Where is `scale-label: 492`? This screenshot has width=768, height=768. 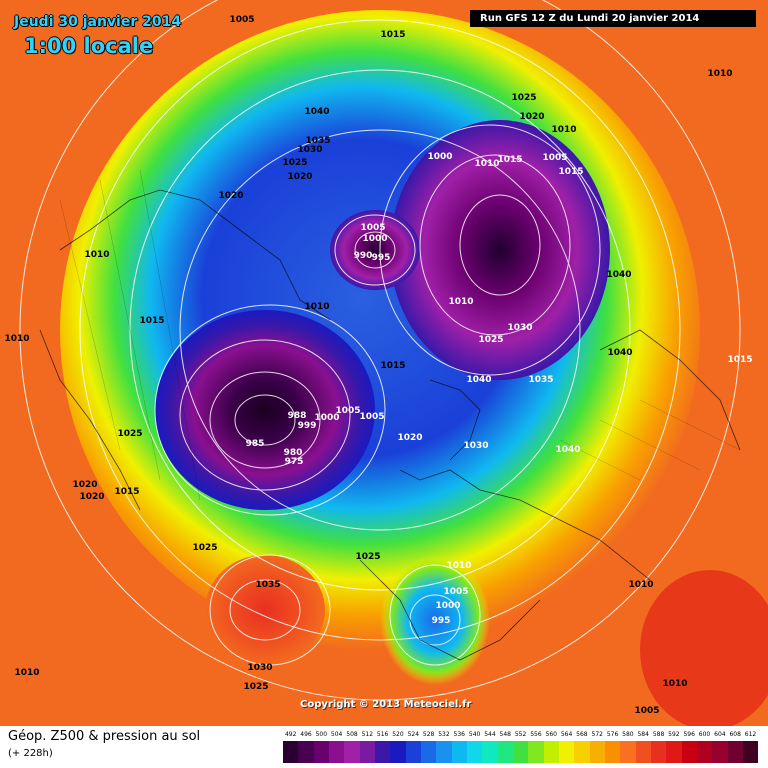
scale-label: 492 is located at coordinates (290, 734).